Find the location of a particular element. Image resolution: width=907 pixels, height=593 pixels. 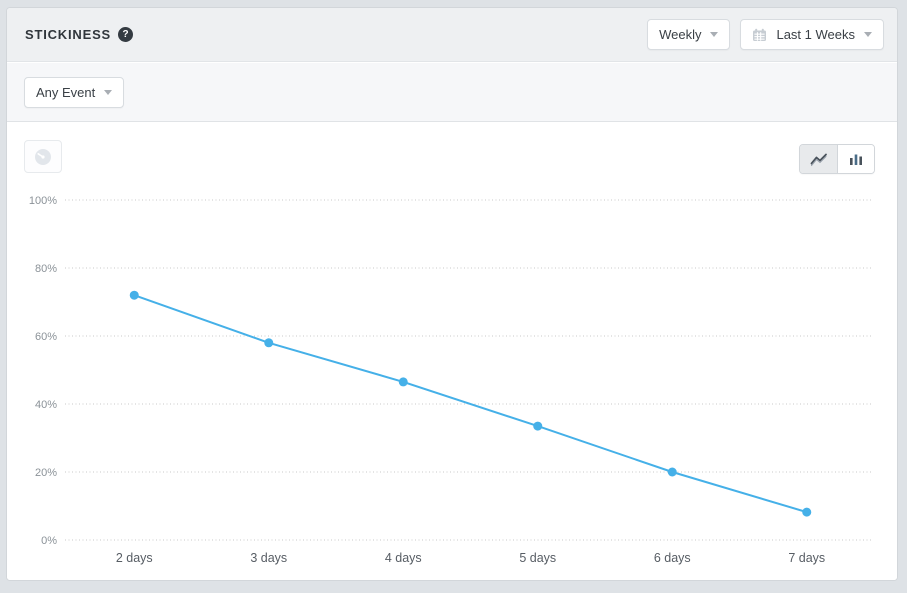

granularity-dropdown: Weekly is located at coordinates (689, 34).